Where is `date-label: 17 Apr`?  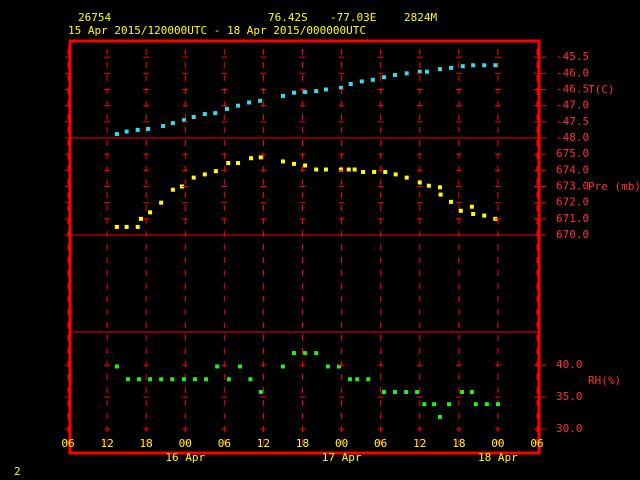
date-label: 17 Apr is located at coordinates (342, 457).